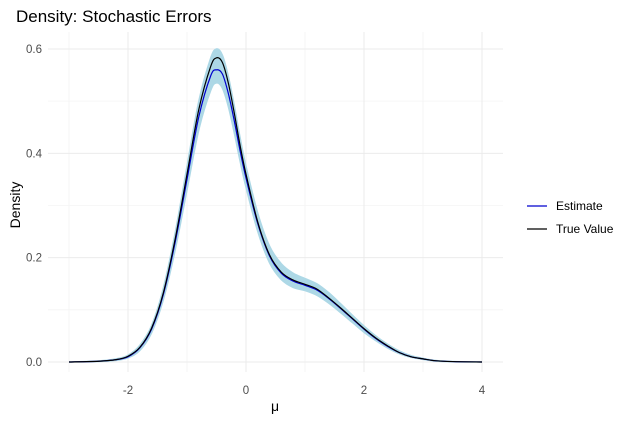  Describe the element at coordinates (34, 363) in the screenshot. I see `y-tick-label: 0.0` at that location.